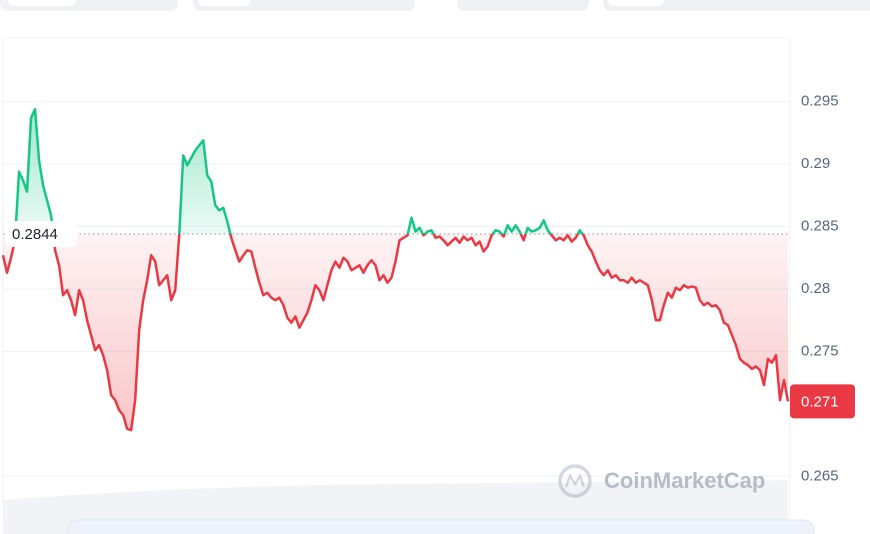 The image size is (870, 534). I want to click on reference-label: 0.2844, so click(35, 234).